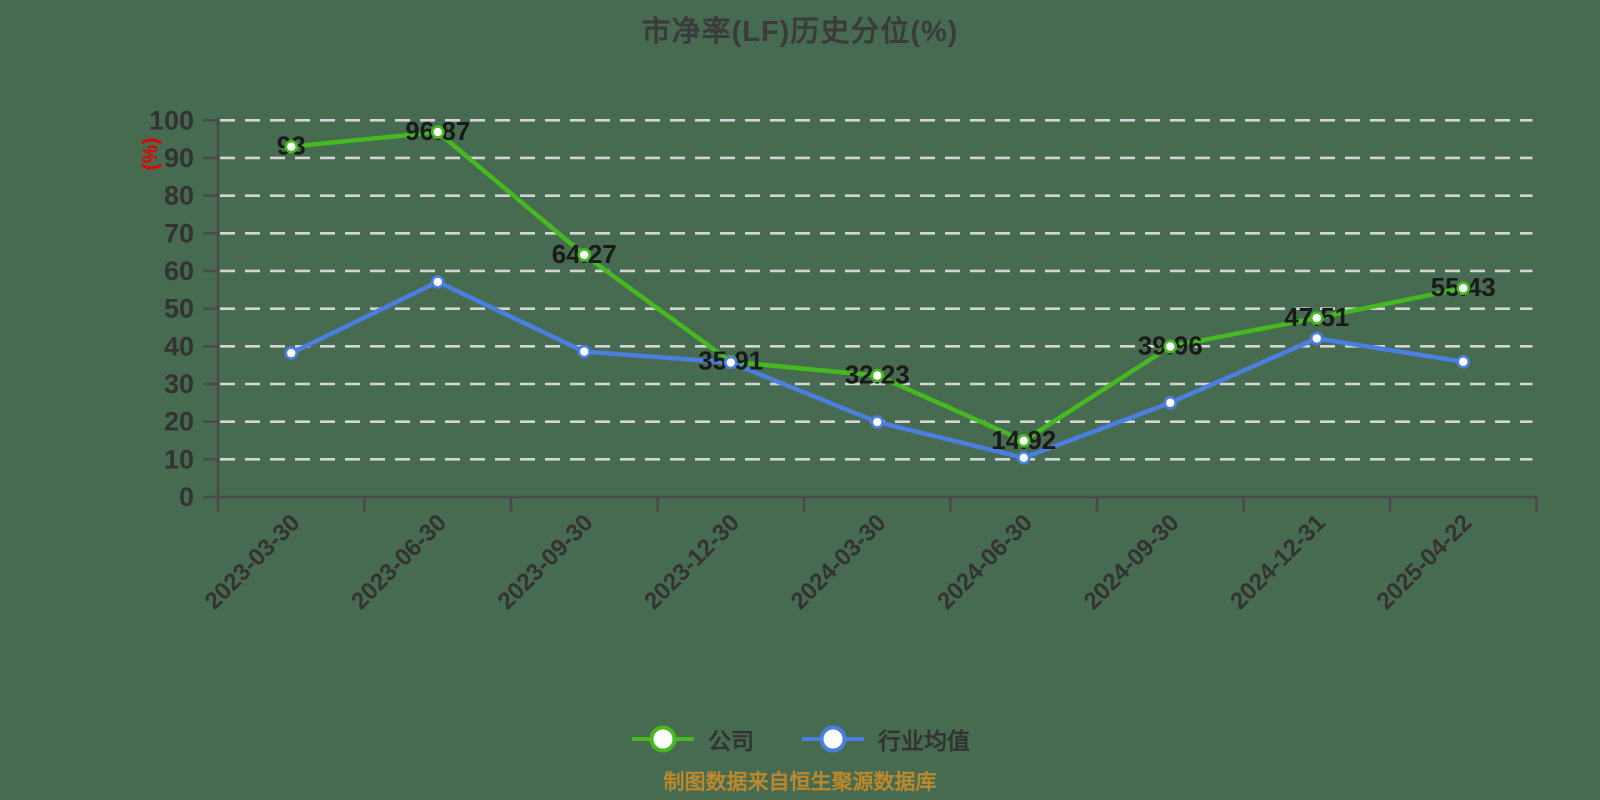 Image resolution: width=1600 pixels, height=800 pixels. Describe the element at coordinates (179, 346) in the screenshot. I see `y-tick-label: 40` at that location.